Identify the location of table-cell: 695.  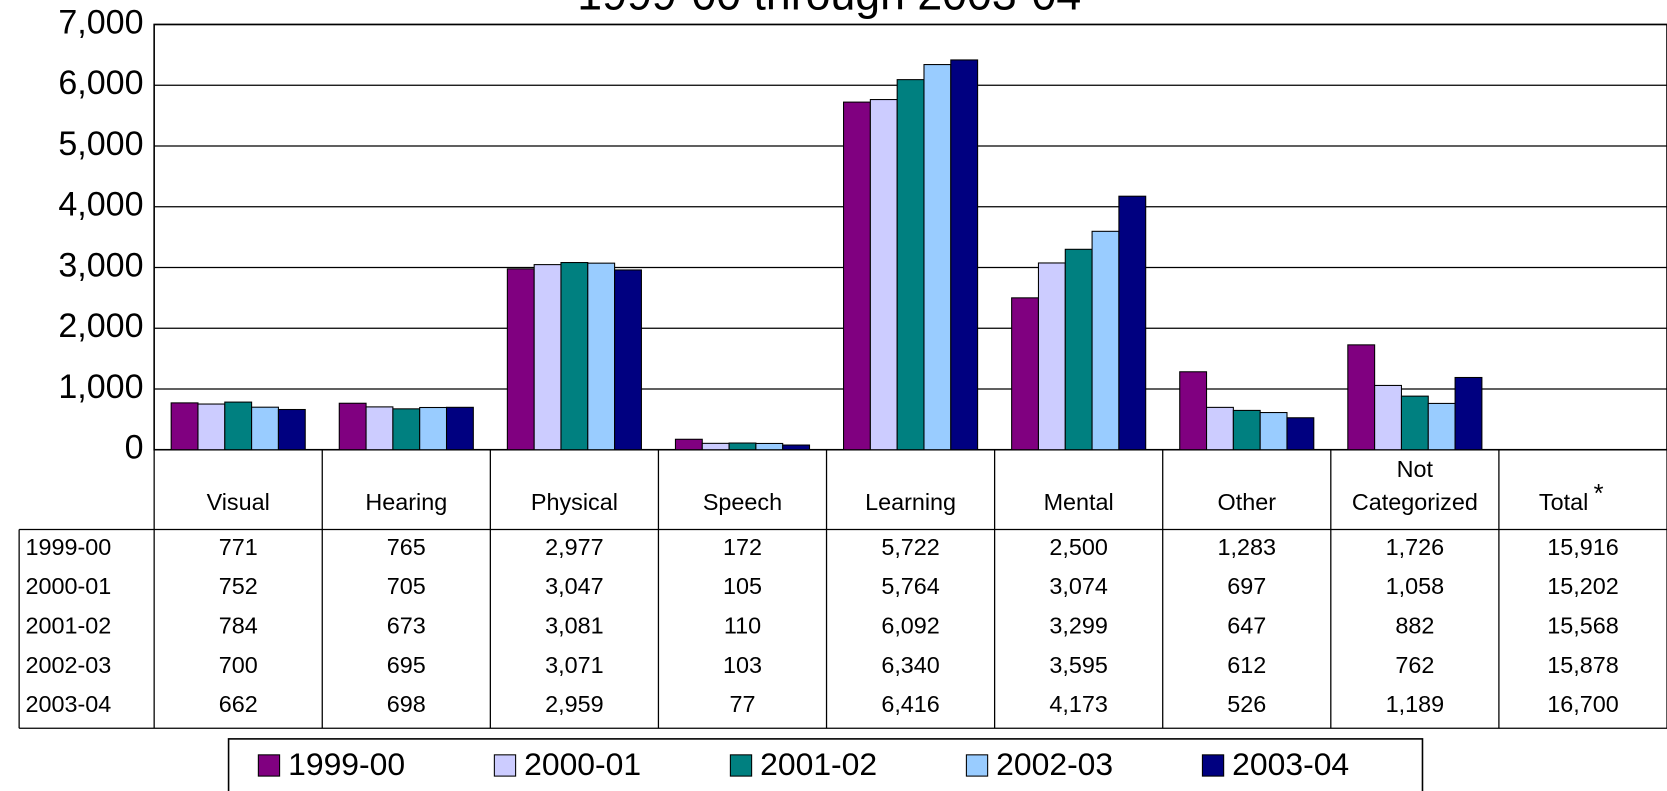
(406, 665).